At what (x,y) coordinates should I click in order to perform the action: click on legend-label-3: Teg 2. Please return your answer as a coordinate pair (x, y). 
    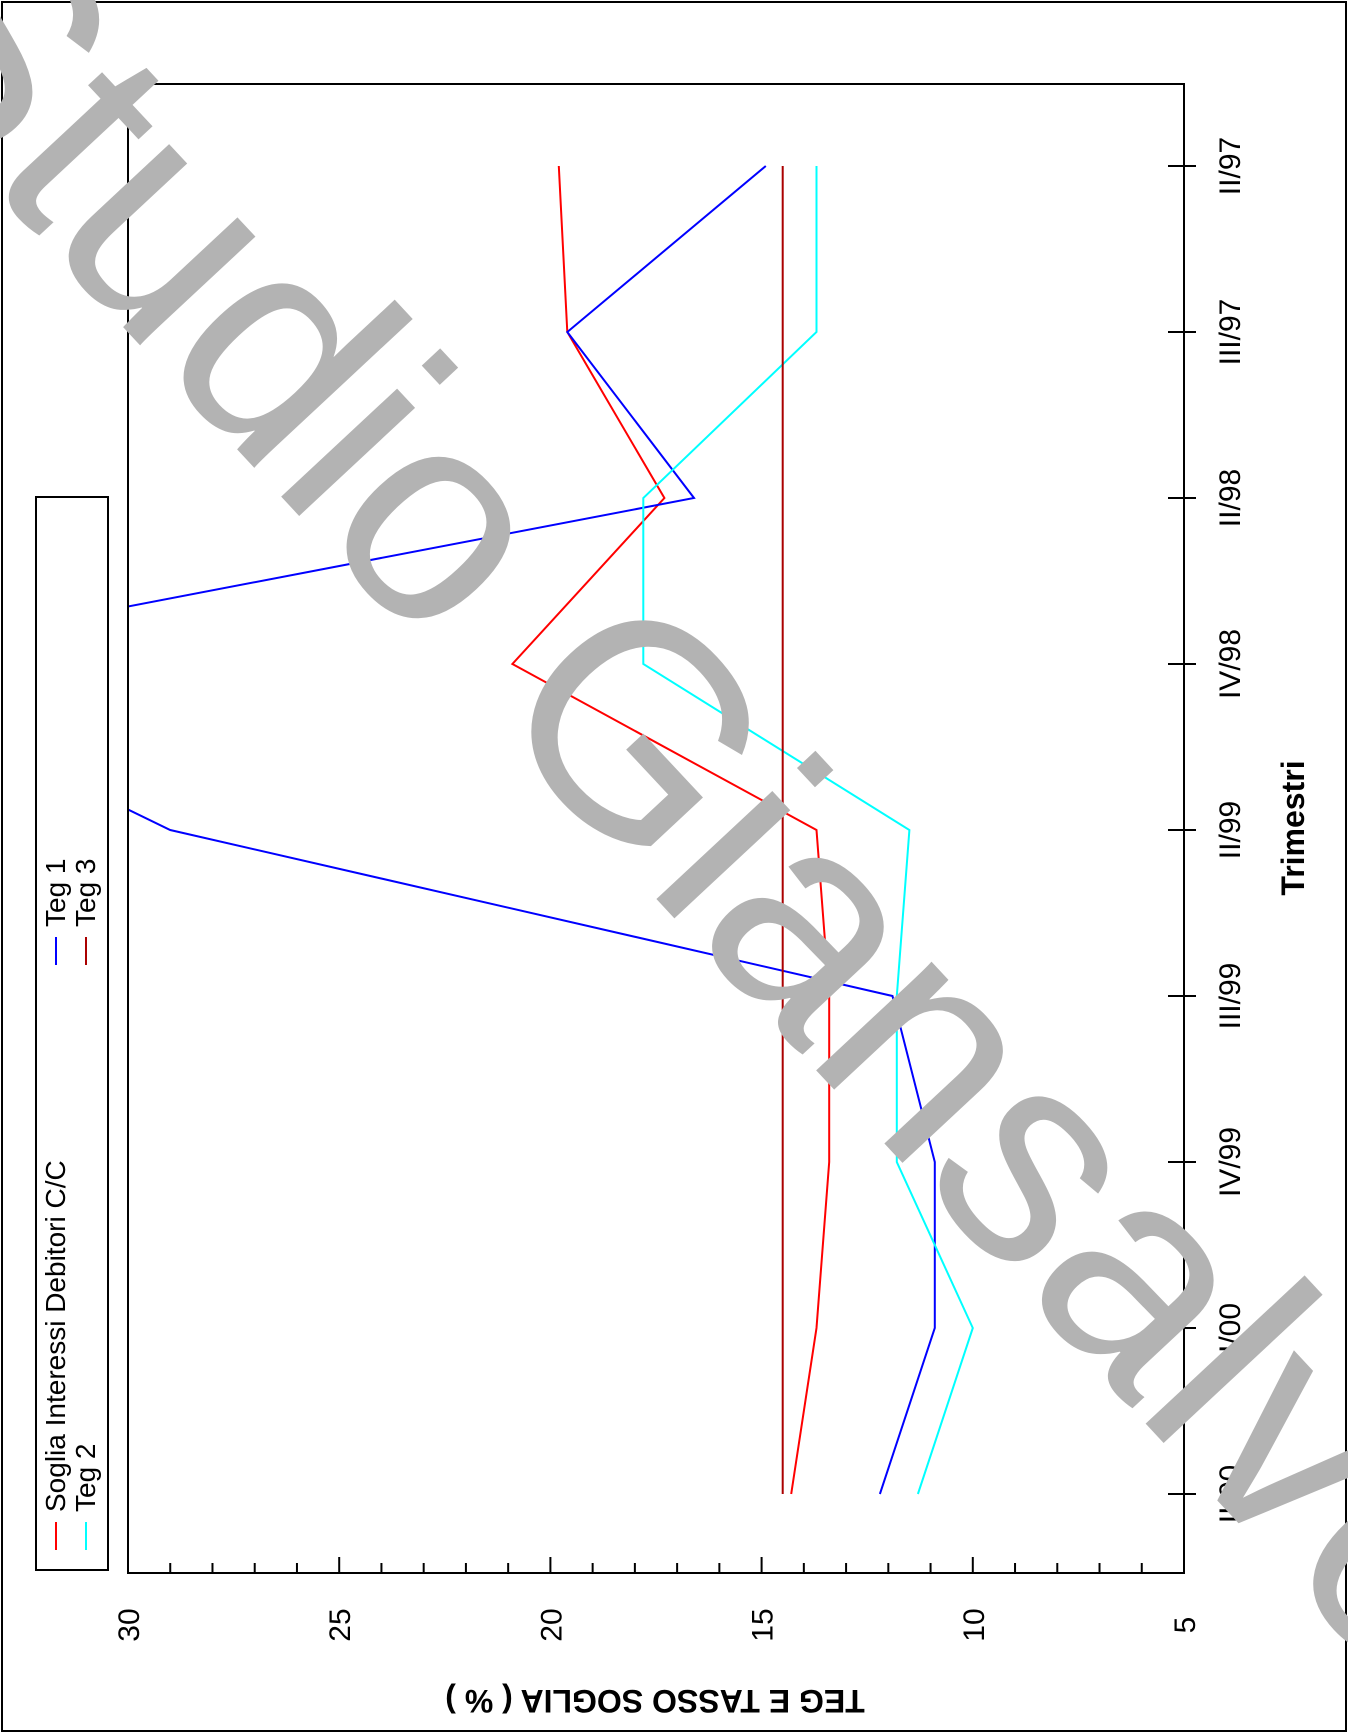
    Looking at the image, I should click on (85, 1478).